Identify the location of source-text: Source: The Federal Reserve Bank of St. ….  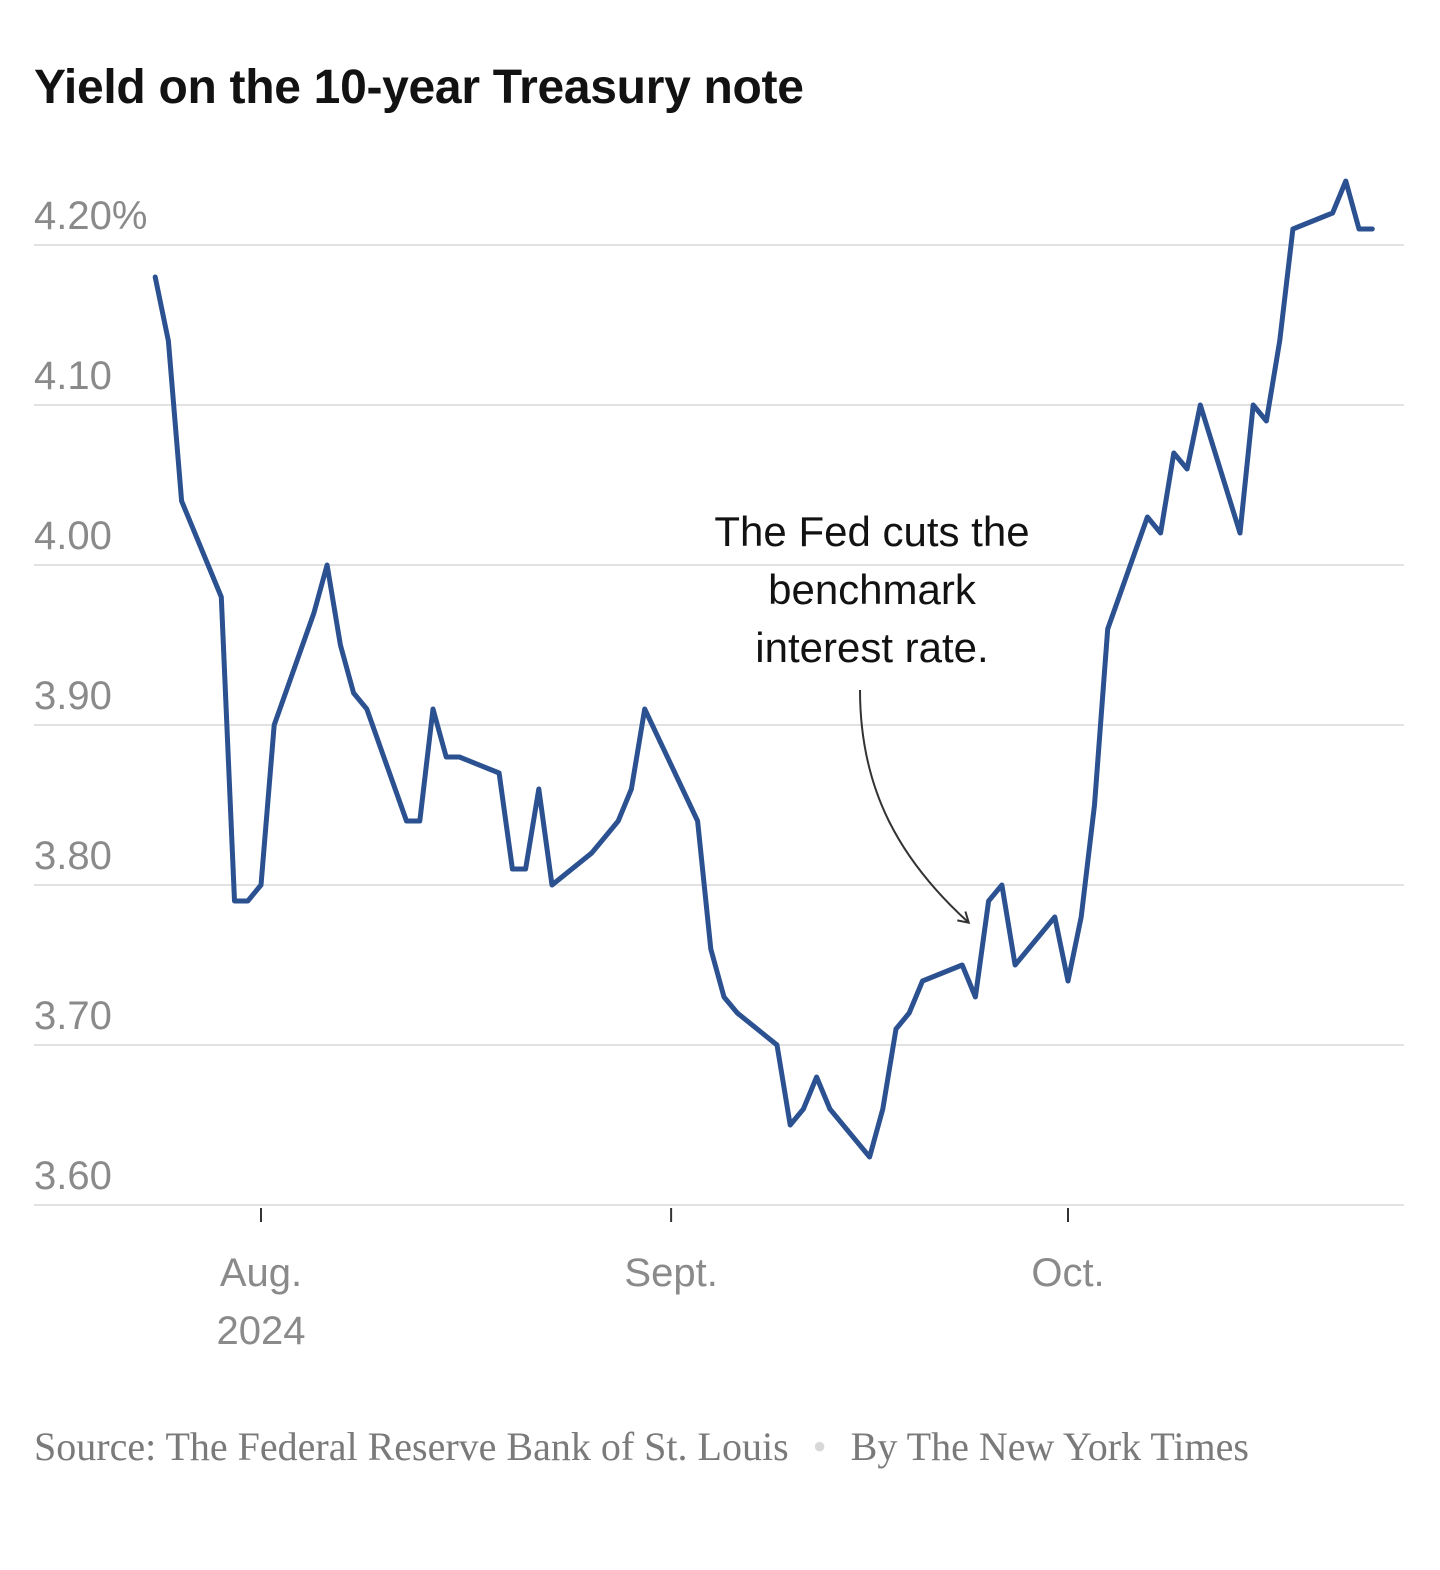
(411, 1446).